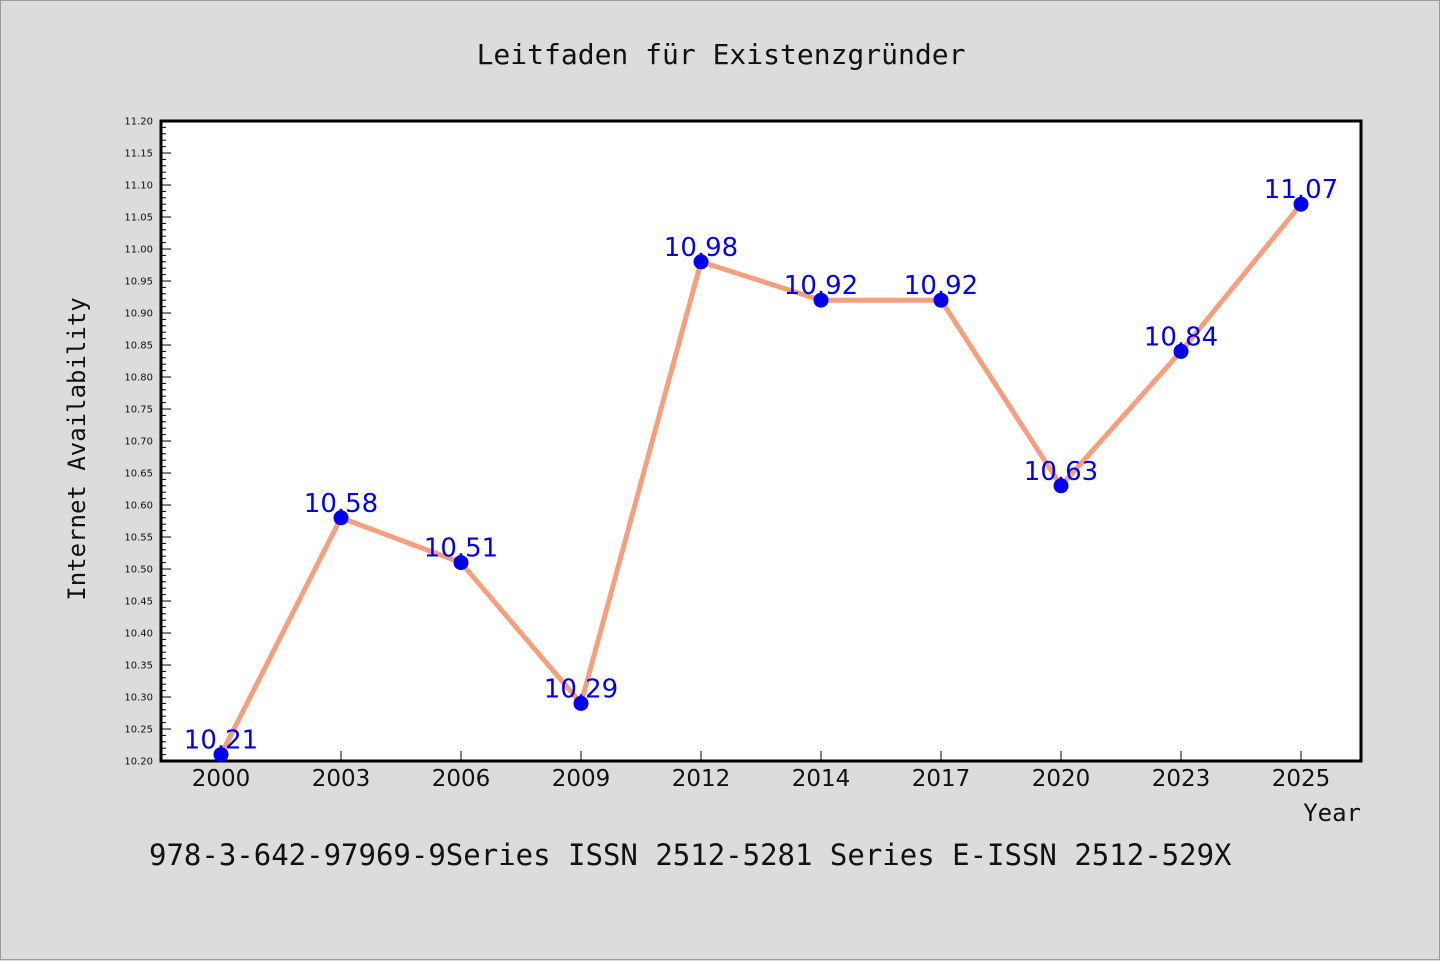 Image resolution: width=1440 pixels, height=961 pixels. Describe the element at coordinates (581, 689) in the screenshot. I see `data-label: 10.29` at that location.